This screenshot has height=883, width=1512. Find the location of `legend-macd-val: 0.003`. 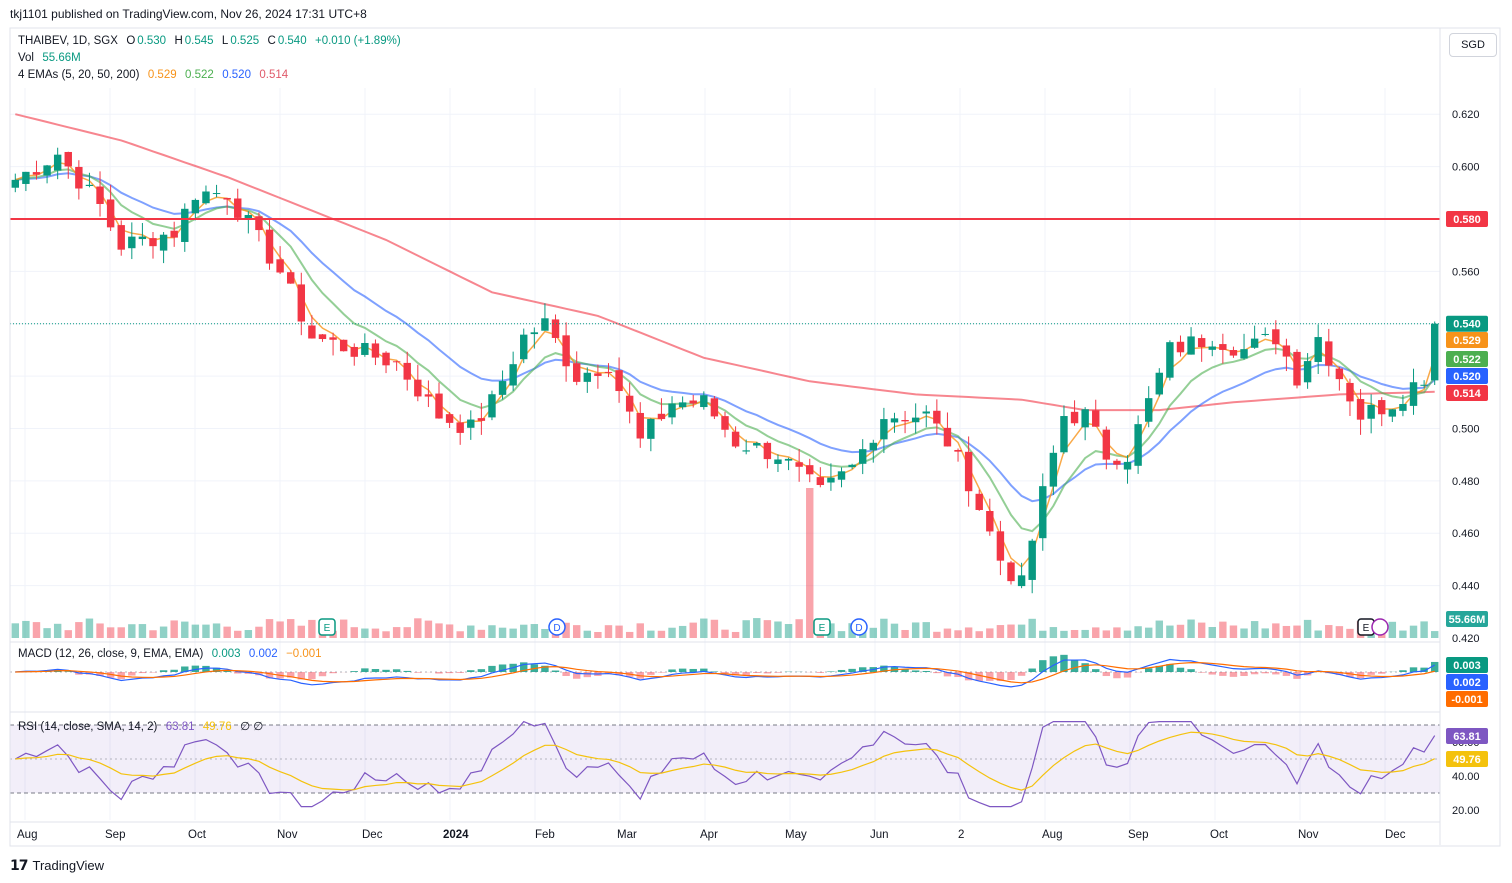

legend-macd-val: 0.003 is located at coordinates (226, 654).